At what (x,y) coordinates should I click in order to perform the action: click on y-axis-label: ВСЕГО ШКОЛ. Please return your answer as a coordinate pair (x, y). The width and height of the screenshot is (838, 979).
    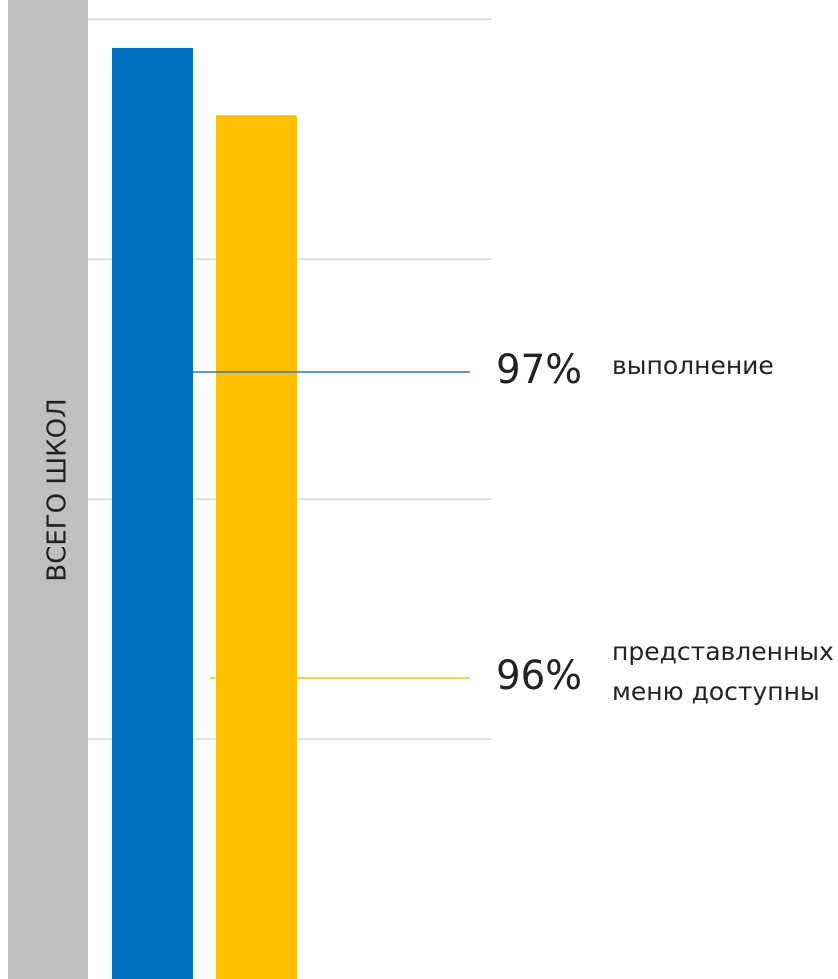
    Looking at the image, I should click on (58, 489).